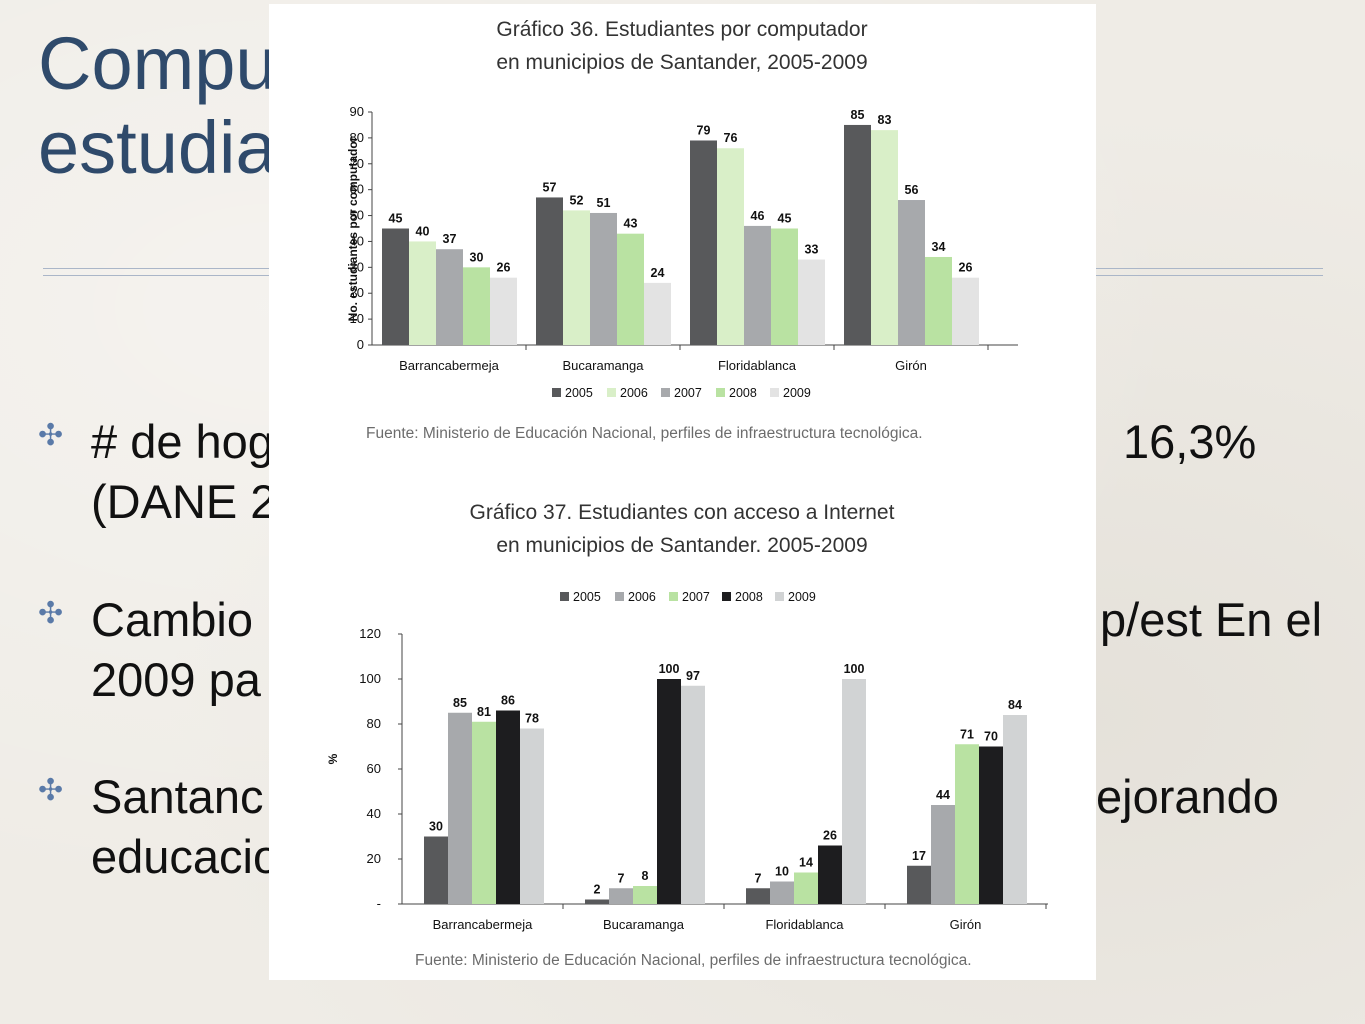 Image resolution: width=1365 pixels, height=1024 pixels. Describe the element at coordinates (185, 856) in the screenshot. I see `bullet-text-line2: educacio` at that location.